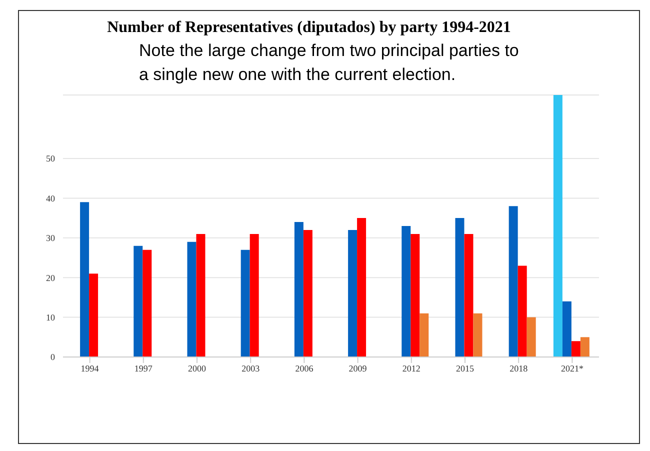 This screenshot has height=451, width=650. Describe the element at coordinates (572, 368) in the screenshot. I see `x-tick-label: 2021*` at that location.